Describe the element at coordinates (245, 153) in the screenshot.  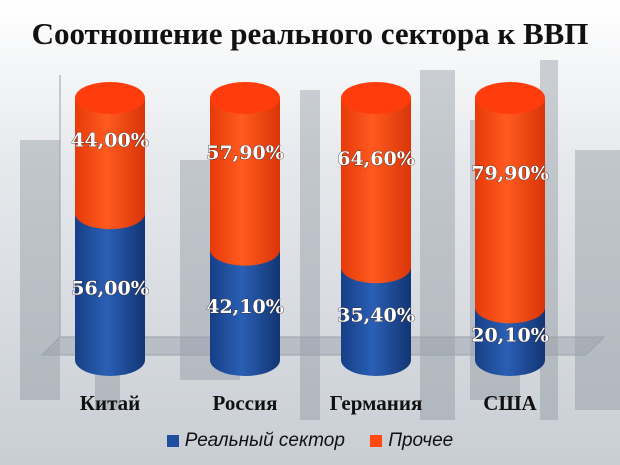
I see `data-label-other: 57,90%` at that location.